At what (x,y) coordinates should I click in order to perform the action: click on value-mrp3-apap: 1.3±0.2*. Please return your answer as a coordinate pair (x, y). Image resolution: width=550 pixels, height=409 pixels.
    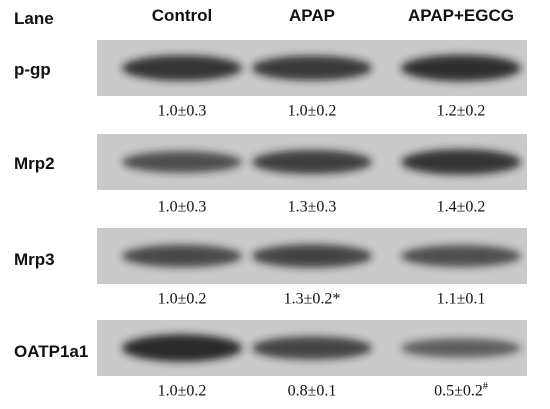
    Looking at the image, I should click on (312, 299).